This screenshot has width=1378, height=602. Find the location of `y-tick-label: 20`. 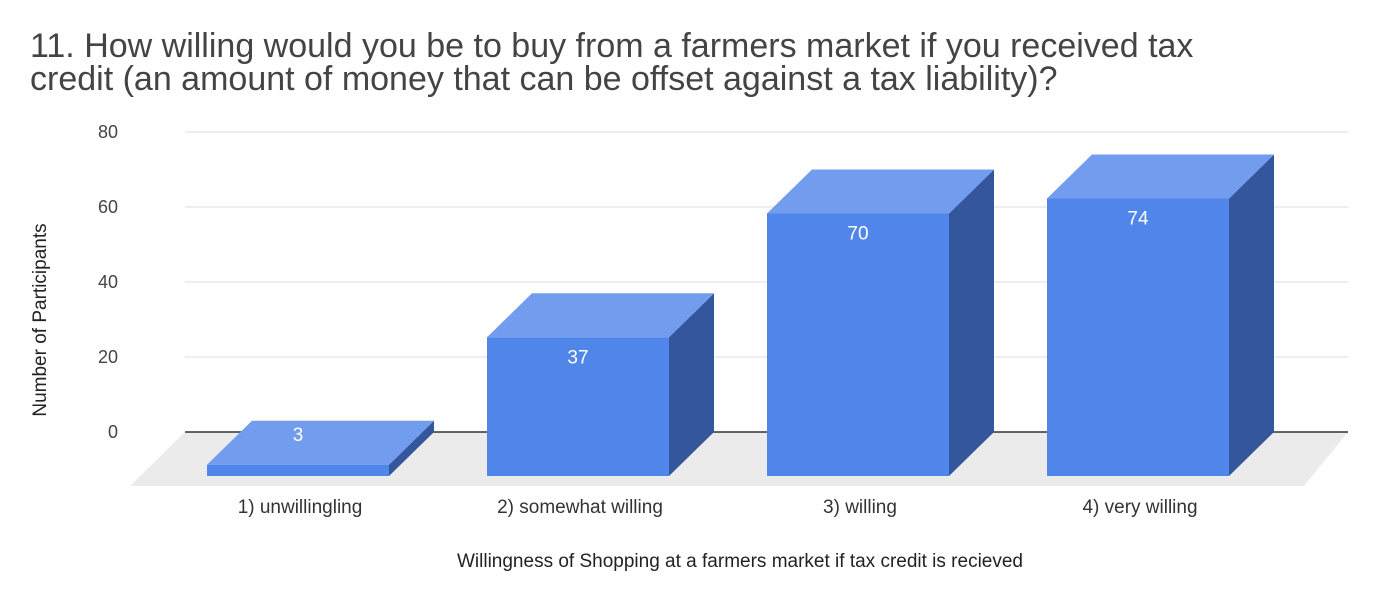

y-tick-label: 20 is located at coordinates (108, 357).